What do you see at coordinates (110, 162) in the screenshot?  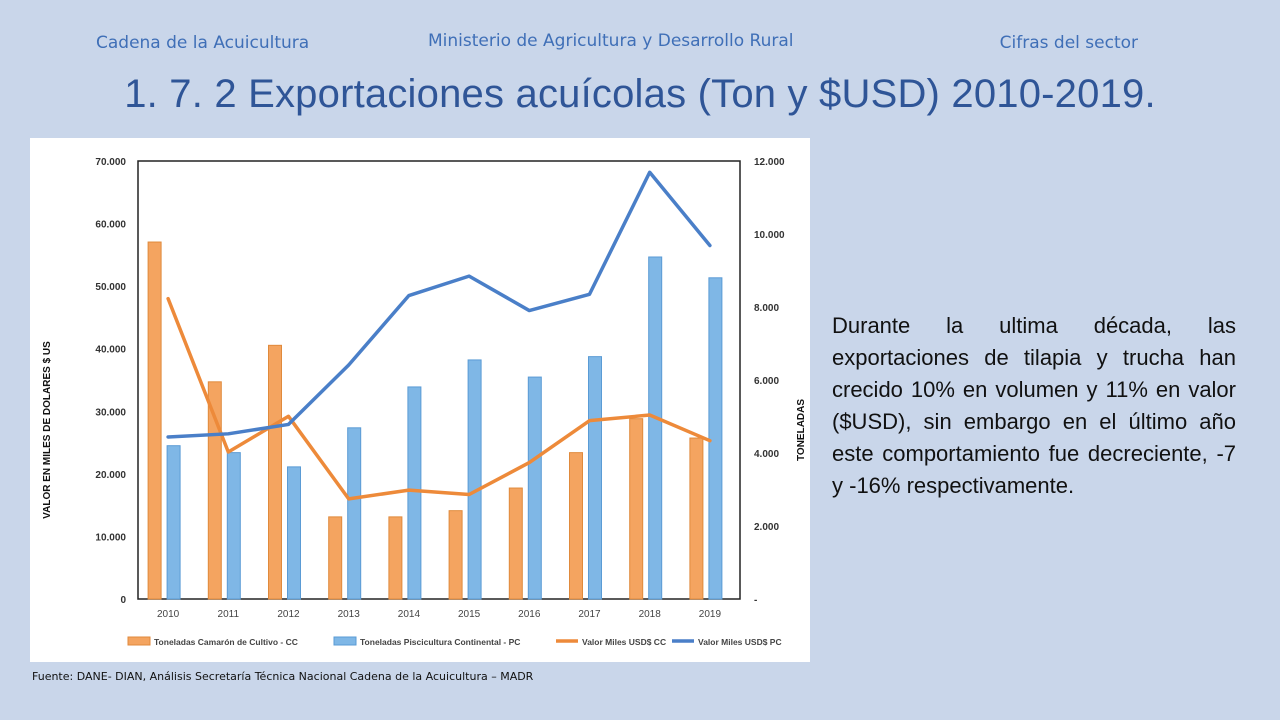 I see `y-left-tick-label: 70.000` at bounding box center [110, 162].